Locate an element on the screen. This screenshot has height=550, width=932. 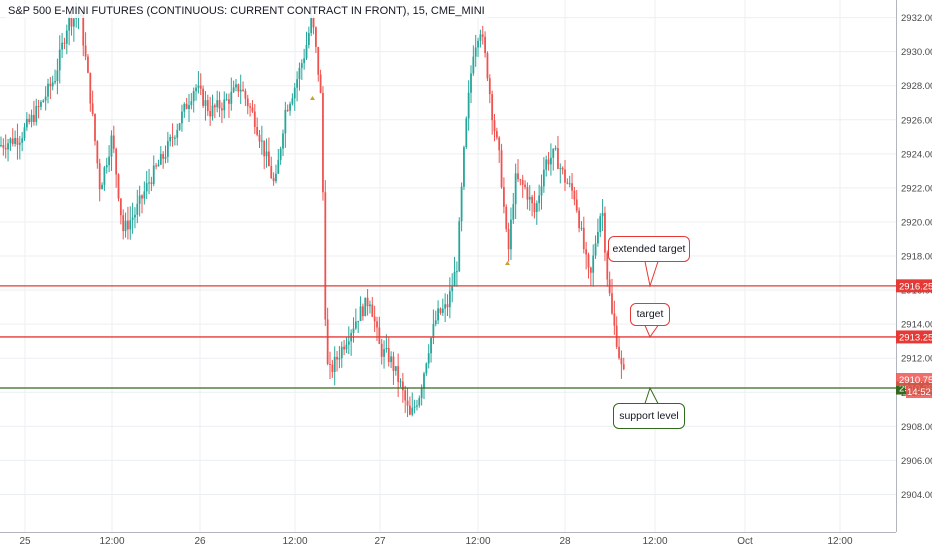
support-level-callout: support level is located at coordinates (649, 416).